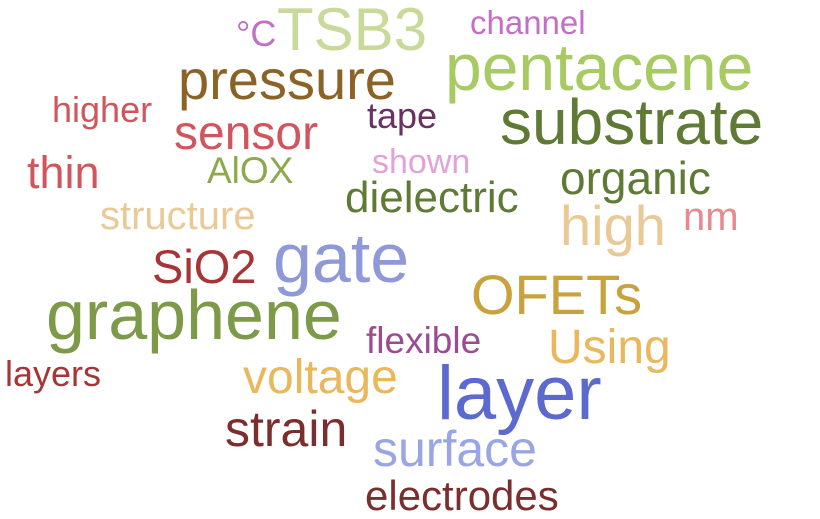 This screenshot has width=820, height=519. What do you see at coordinates (204, 266) in the screenshot?
I see `word-sio2: SiO2` at bounding box center [204, 266].